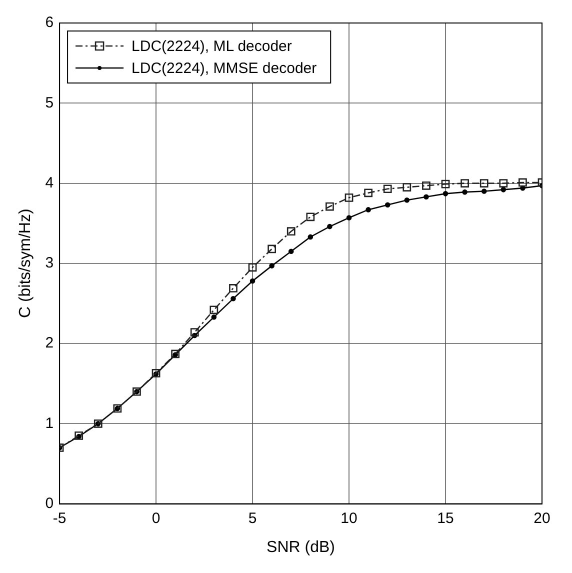  I want to click on x-axis-title: SNR (dB), so click(300, 547).